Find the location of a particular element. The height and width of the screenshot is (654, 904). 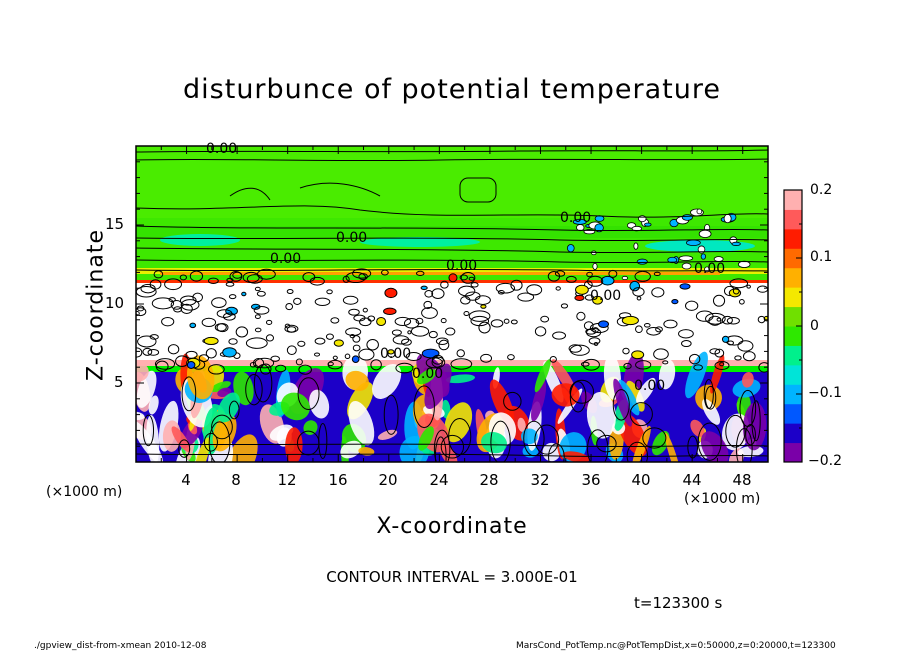

colorbar-tick-label: −0.1 is located at coordinates (825, 393).